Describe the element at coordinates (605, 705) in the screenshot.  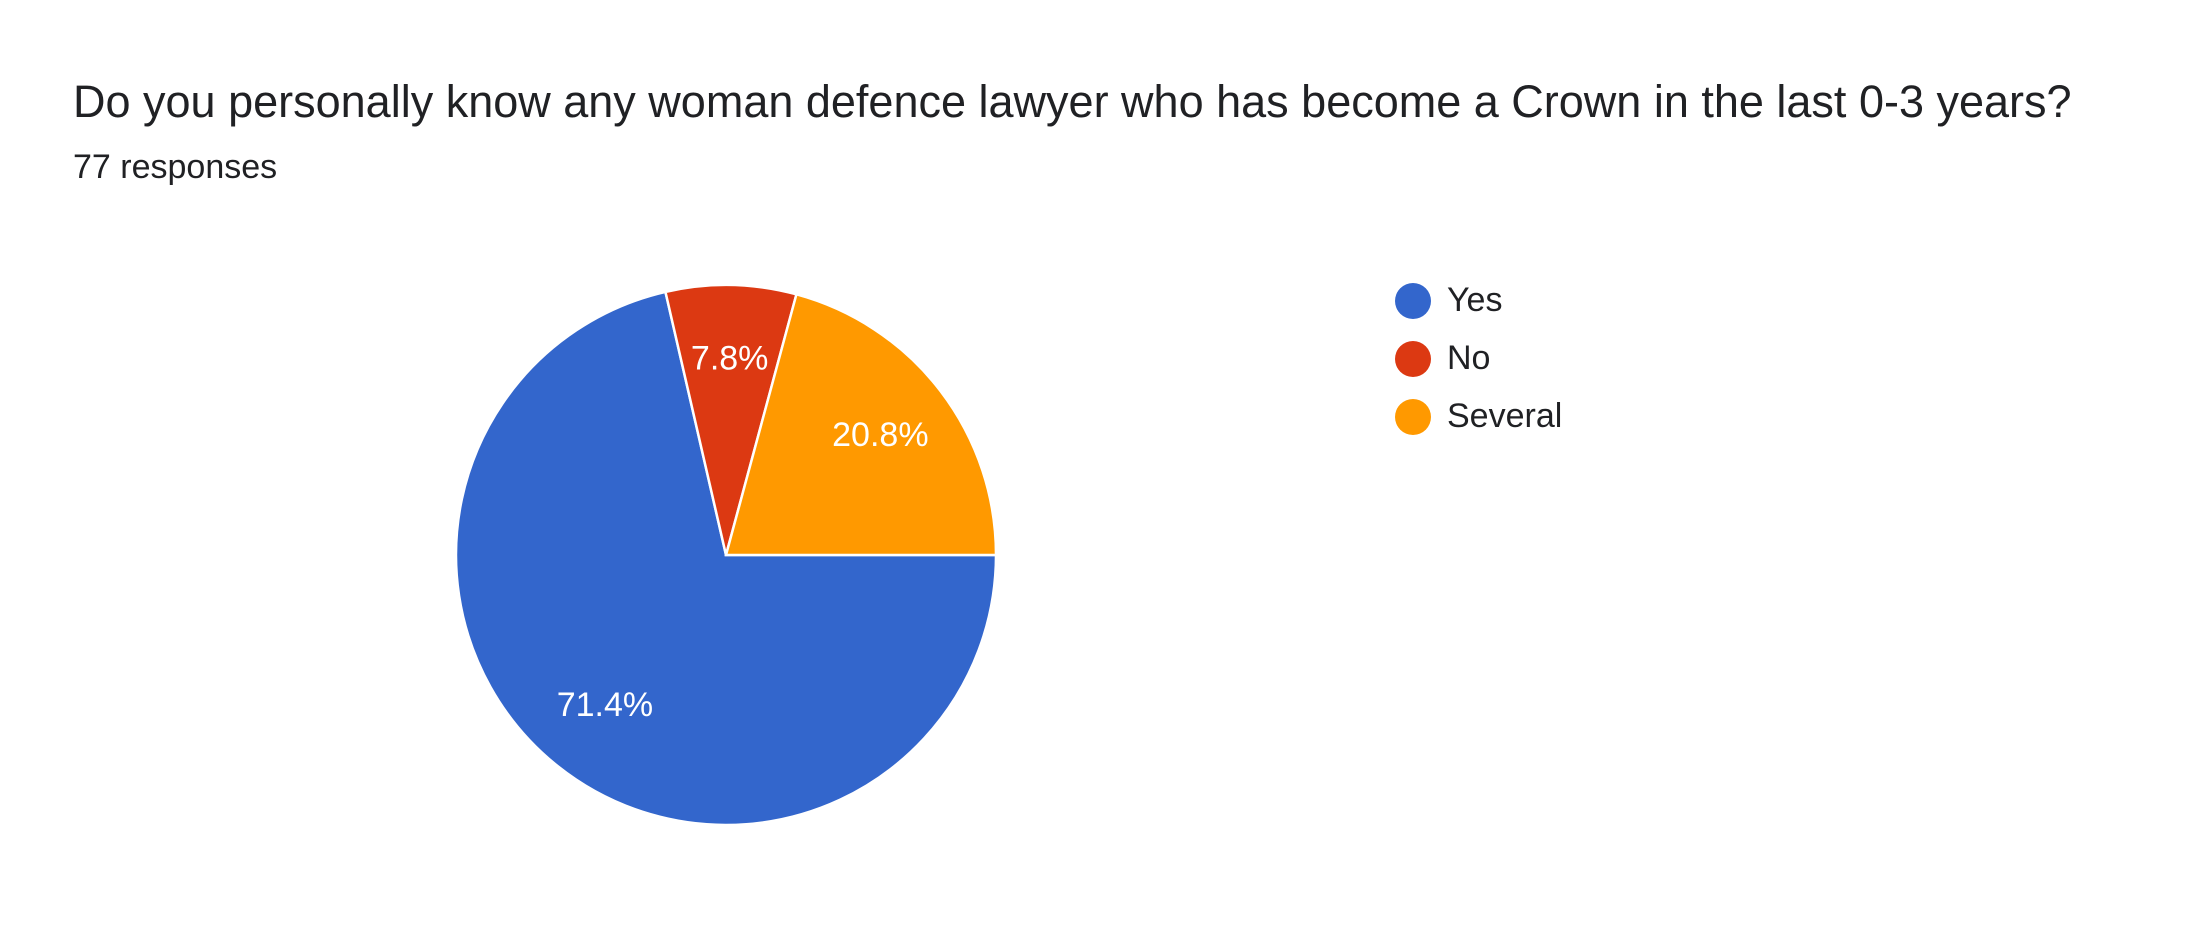
I see `data-label: 71.4%` at that location.